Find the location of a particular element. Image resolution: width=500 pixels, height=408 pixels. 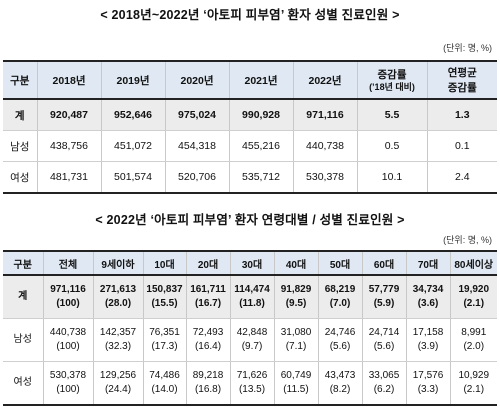

cell-count: 17,576 is located at coordinates (428, 375).